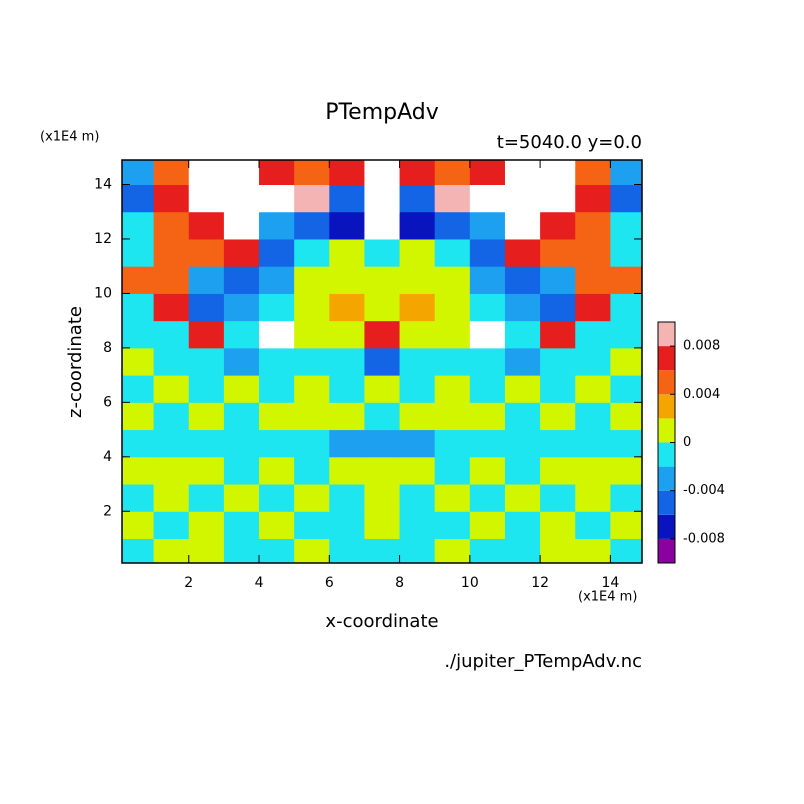  I want to click on x-tick-label: 6, so click(329, 583).